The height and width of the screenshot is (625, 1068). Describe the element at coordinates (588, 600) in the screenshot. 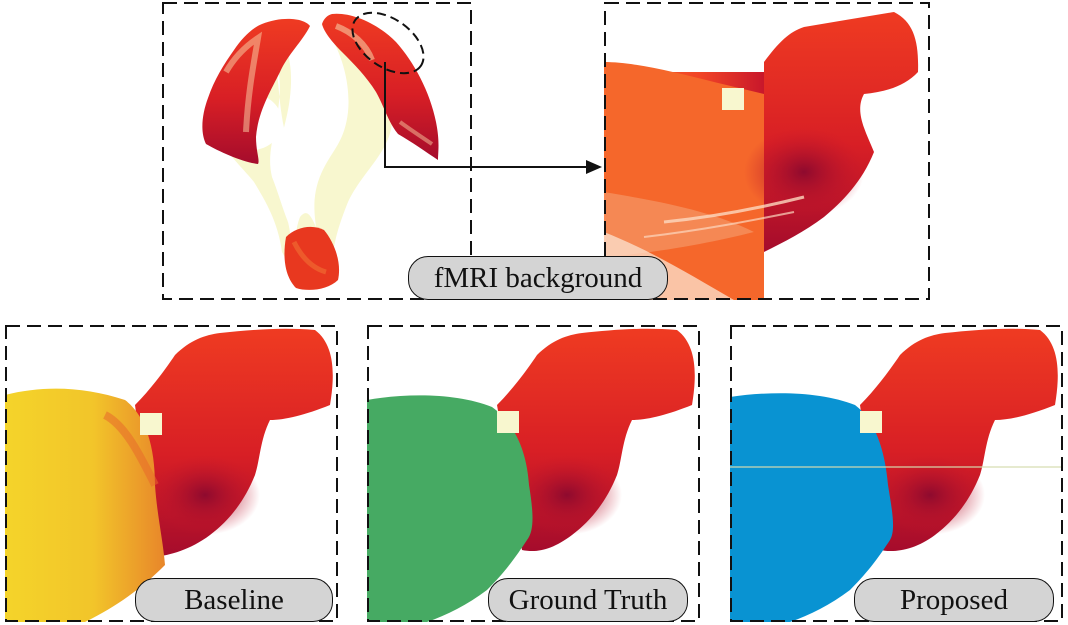

I see `ground-truth-label: Ground Truth` at that location.